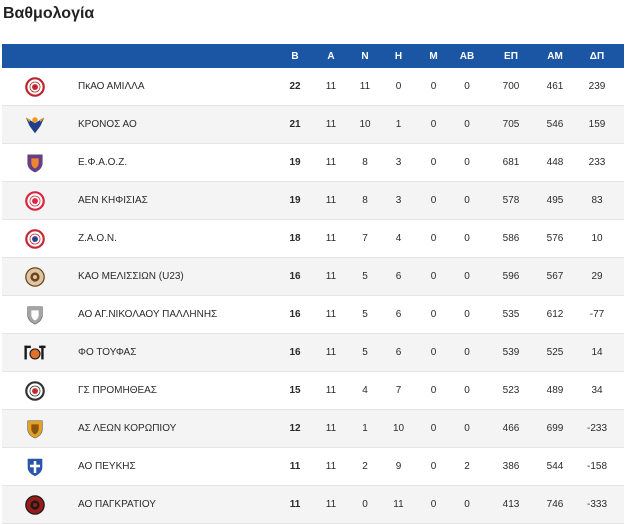 The image size is (627, 525). I want to click on wins-value: 5, so click(365, 277).